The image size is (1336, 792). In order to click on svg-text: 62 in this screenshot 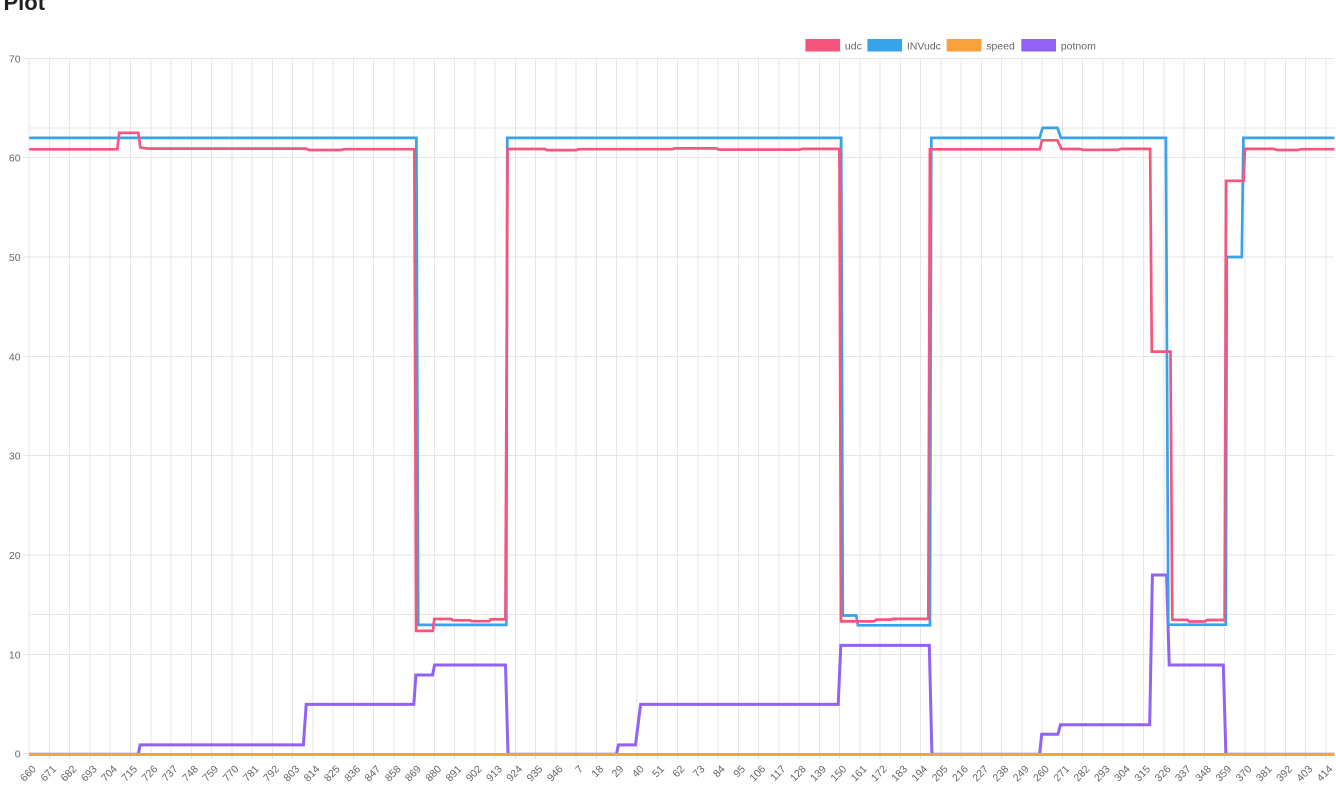, I will do `click(678, 771)`.